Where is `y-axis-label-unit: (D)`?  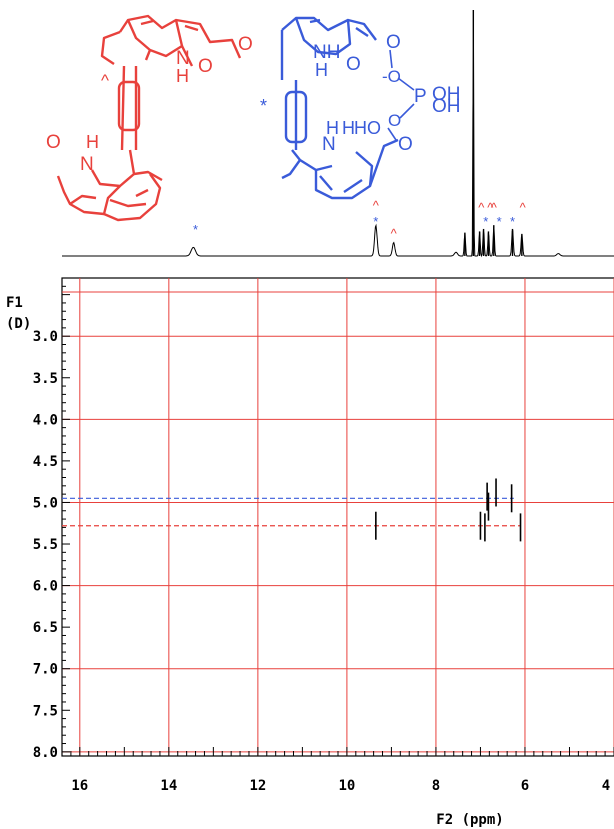
y-axis-label-unit: (D) is located at coordinates (18, 324).